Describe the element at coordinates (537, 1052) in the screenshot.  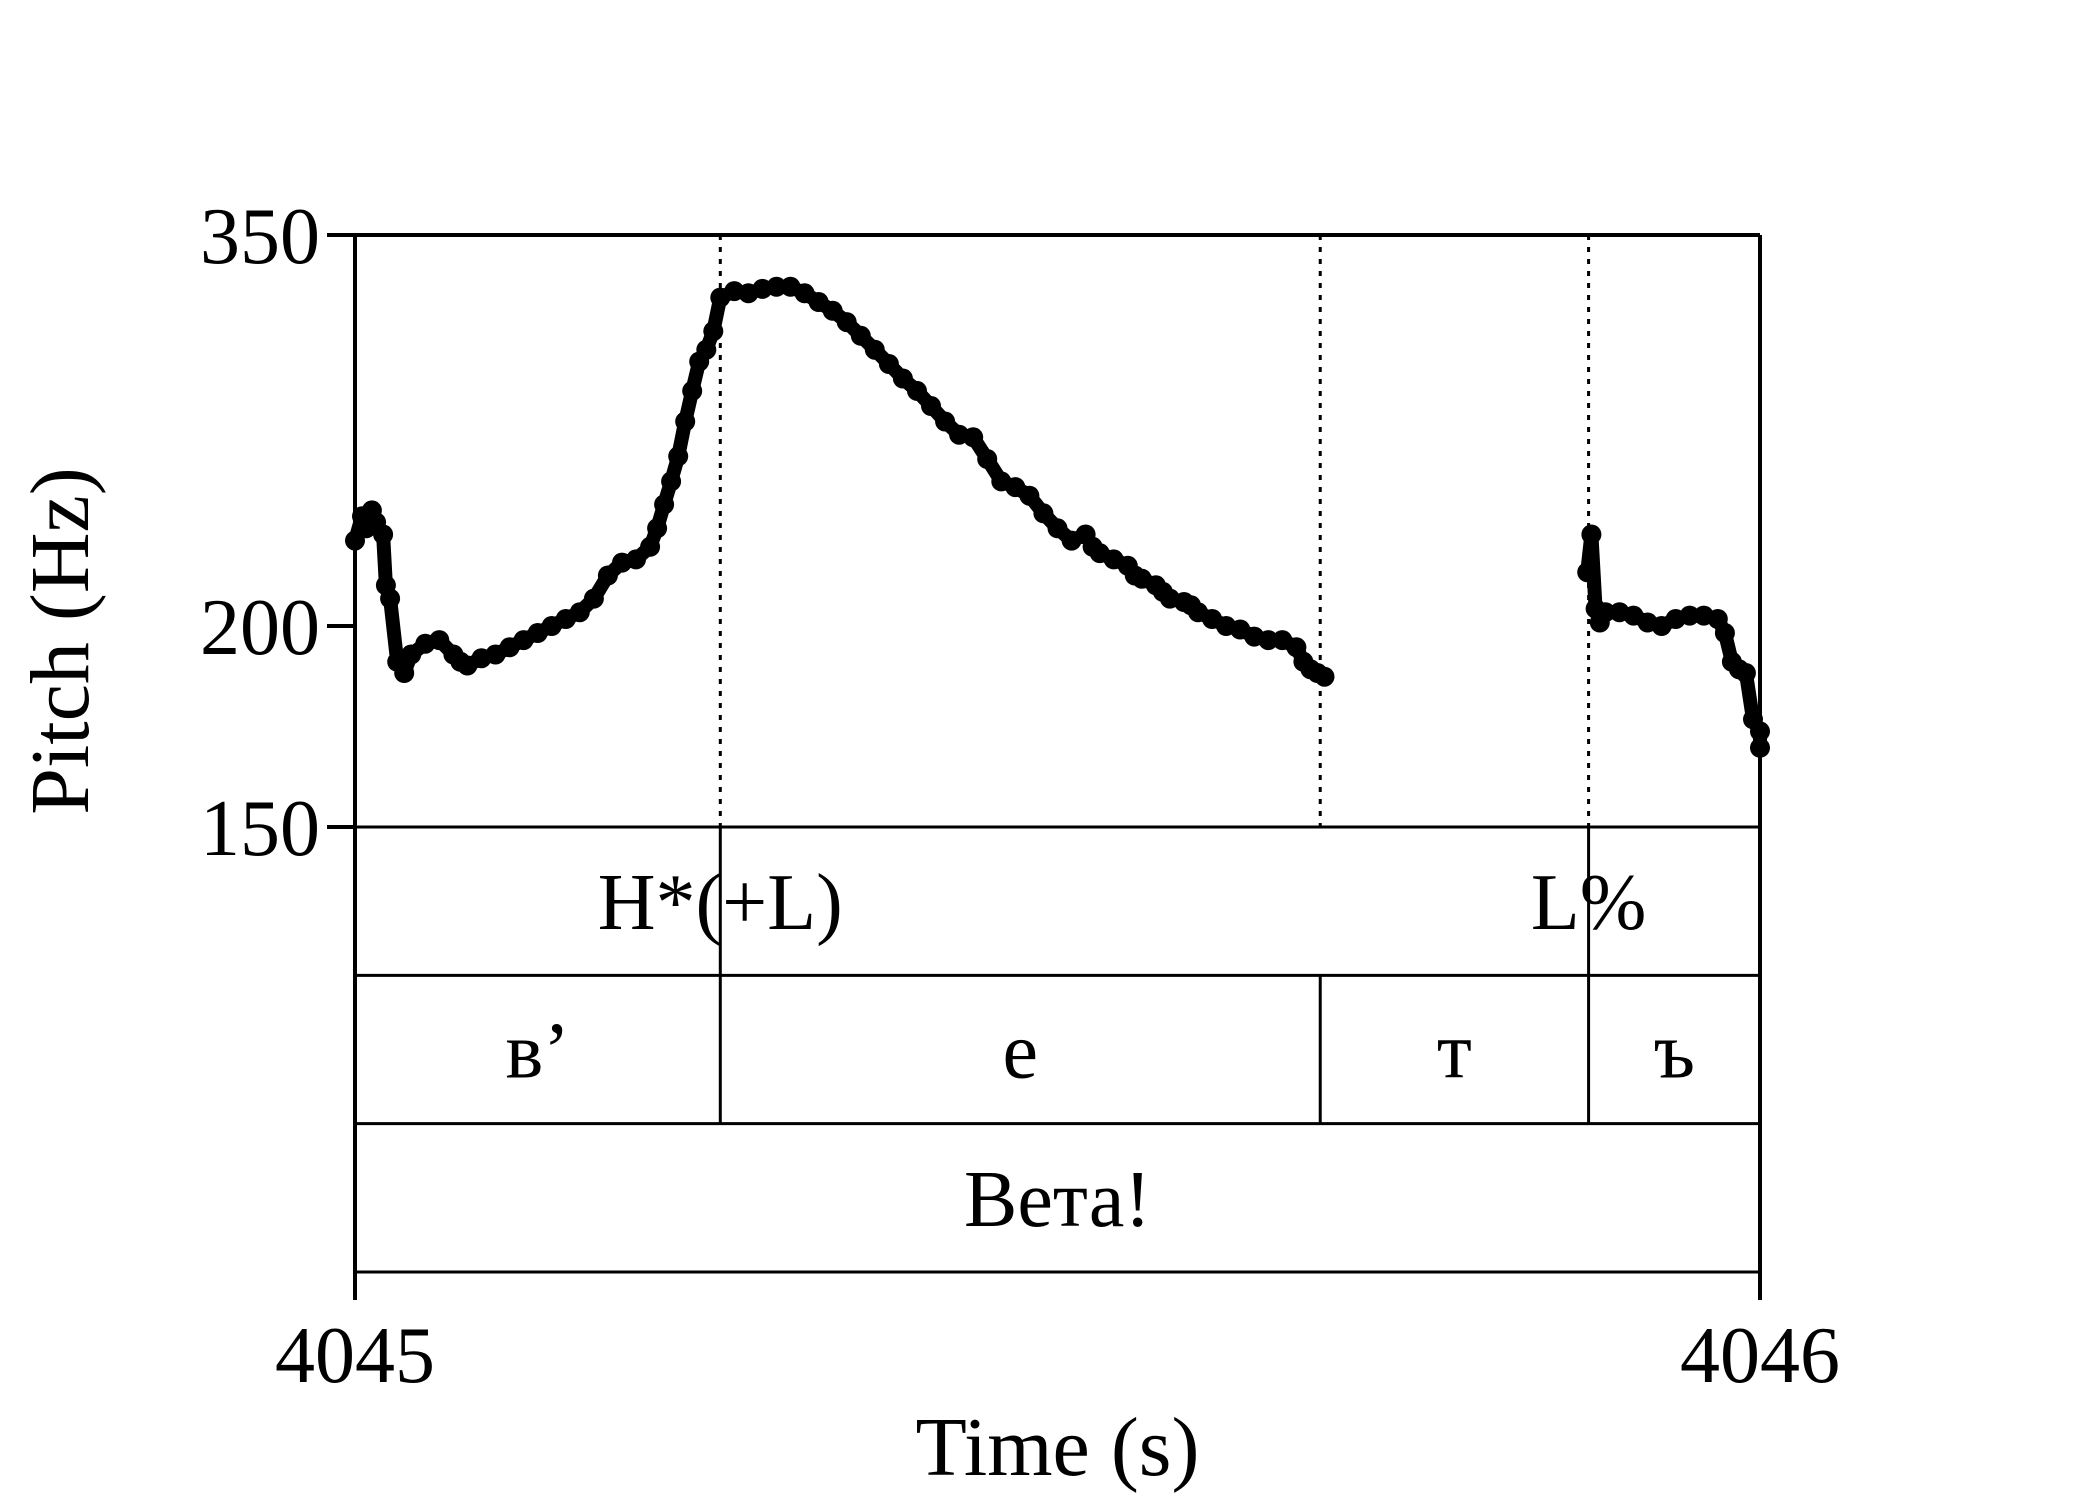
I see `phoneme-label: в’` at that location.